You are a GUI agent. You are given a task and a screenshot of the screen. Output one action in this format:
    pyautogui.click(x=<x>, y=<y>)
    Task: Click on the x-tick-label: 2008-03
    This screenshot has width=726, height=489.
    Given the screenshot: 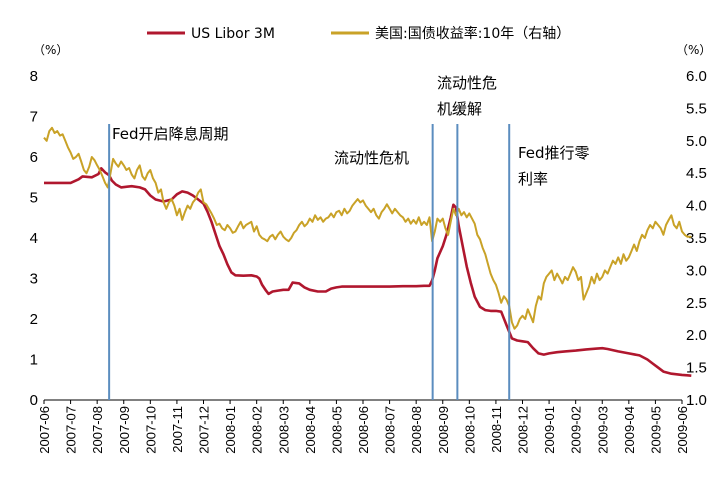 What is the action you would take?
    pyautogui.click(x=283, y=430)
    